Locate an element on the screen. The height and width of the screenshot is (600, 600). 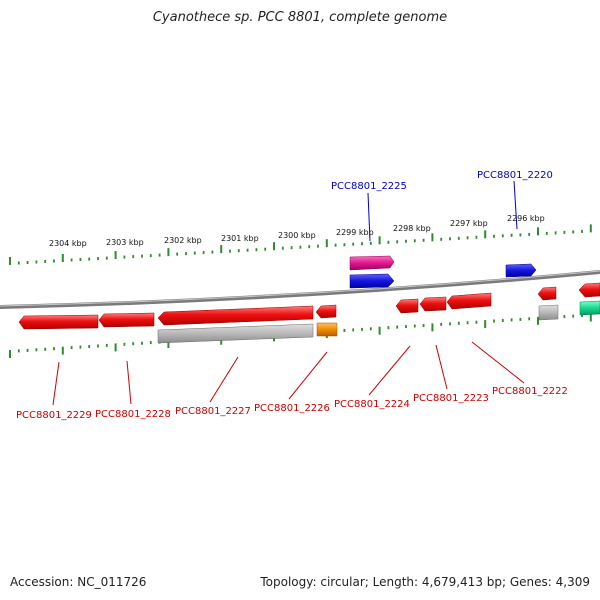
accession-text: Accession: NC_011726 is located at coordinates (78, 582).